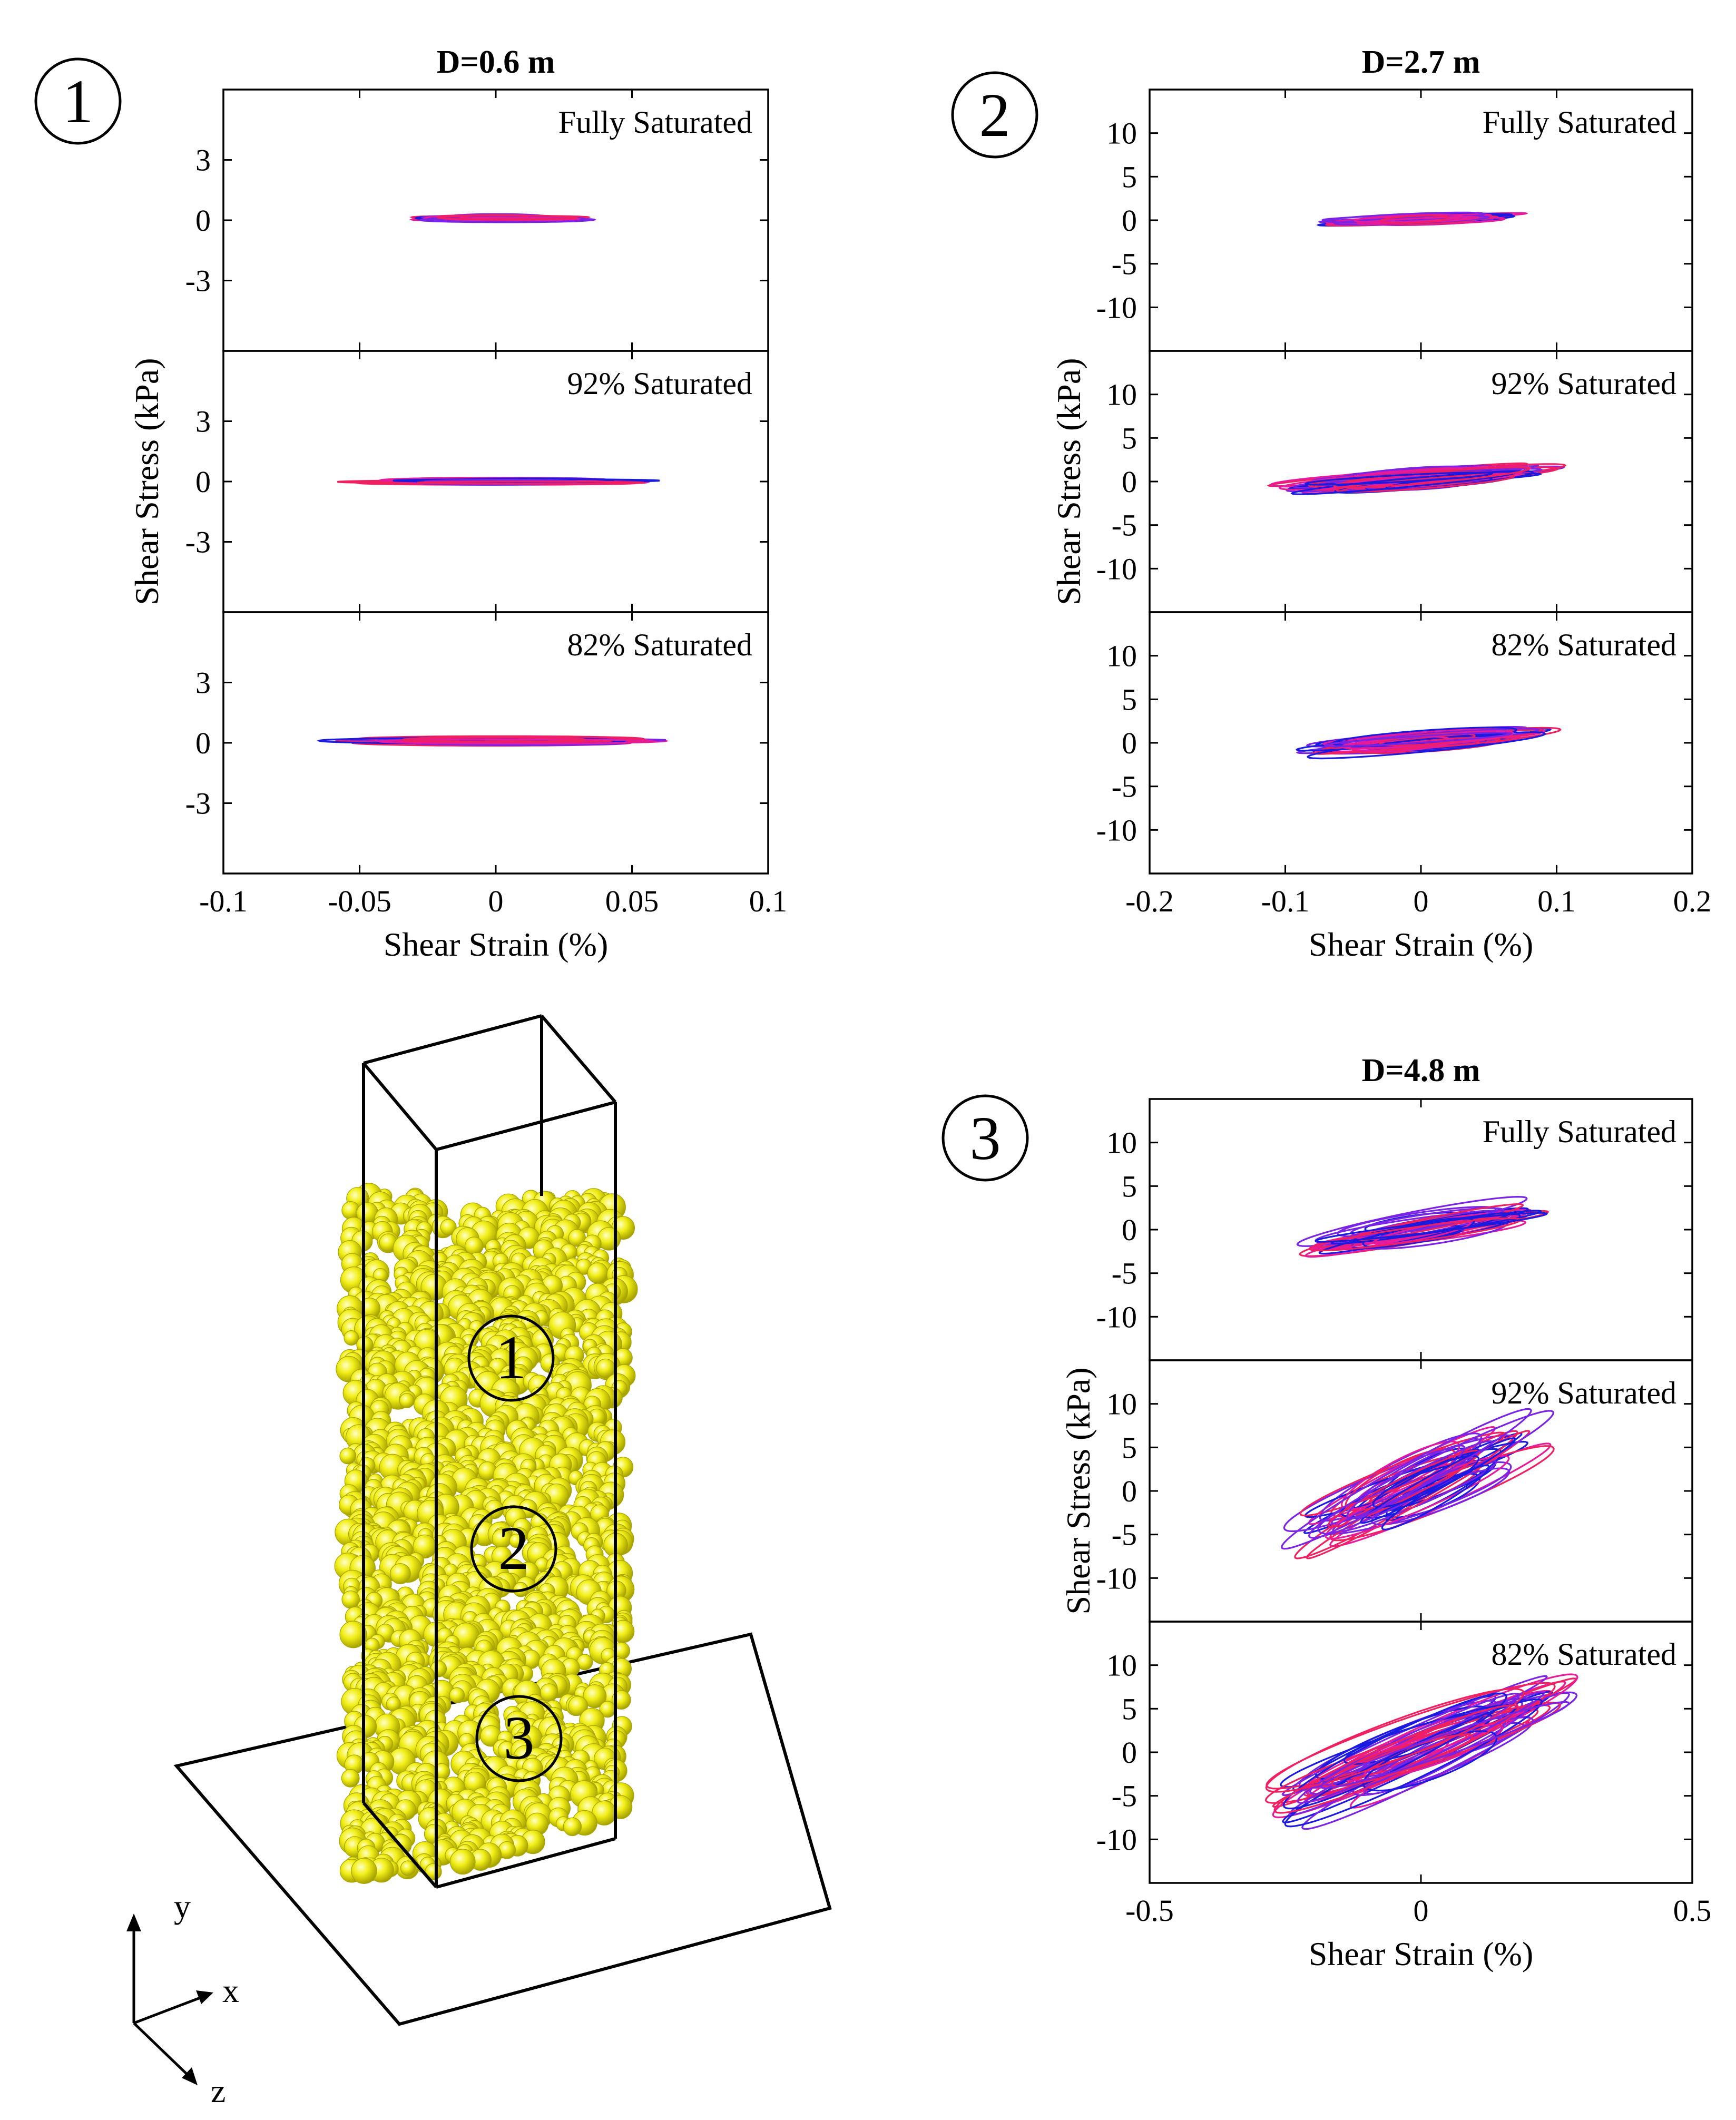  What do you see at coordinates (190, 2076) in the screenshot?
I see `z-arrowhead` at bounding box center [190, 2076].